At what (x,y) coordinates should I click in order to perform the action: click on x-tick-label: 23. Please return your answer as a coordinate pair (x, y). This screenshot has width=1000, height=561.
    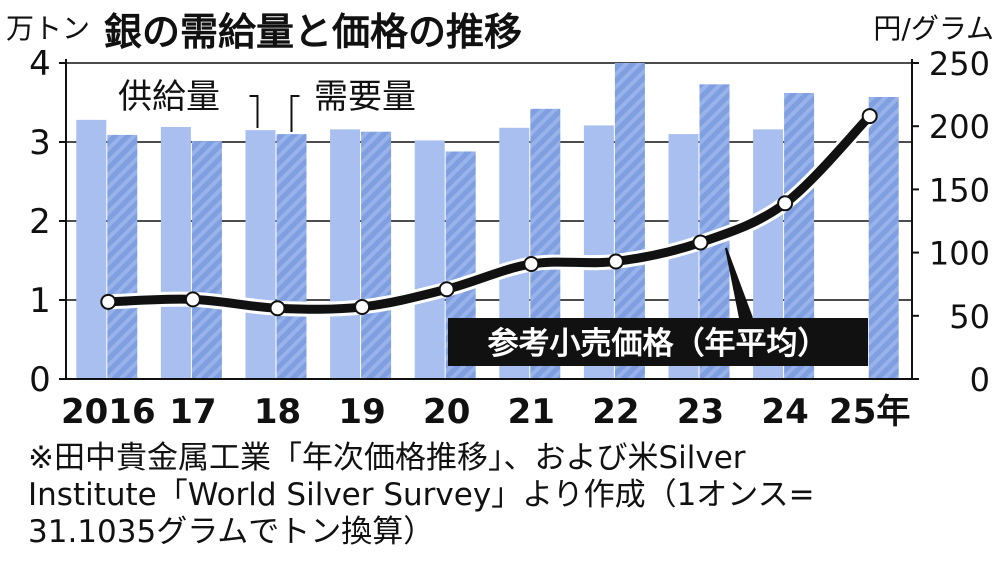
    Looking at the image, I should click on (700, 412).